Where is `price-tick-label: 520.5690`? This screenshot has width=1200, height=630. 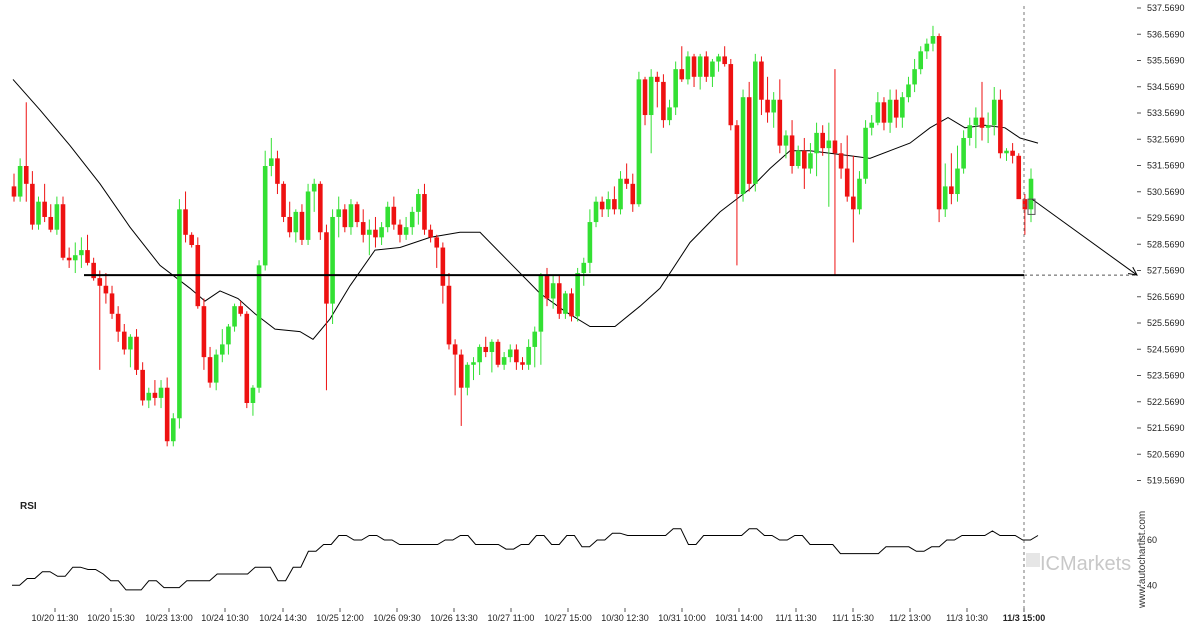
price-tick-label: 520.5690 is located at coordinates (1166, 454).